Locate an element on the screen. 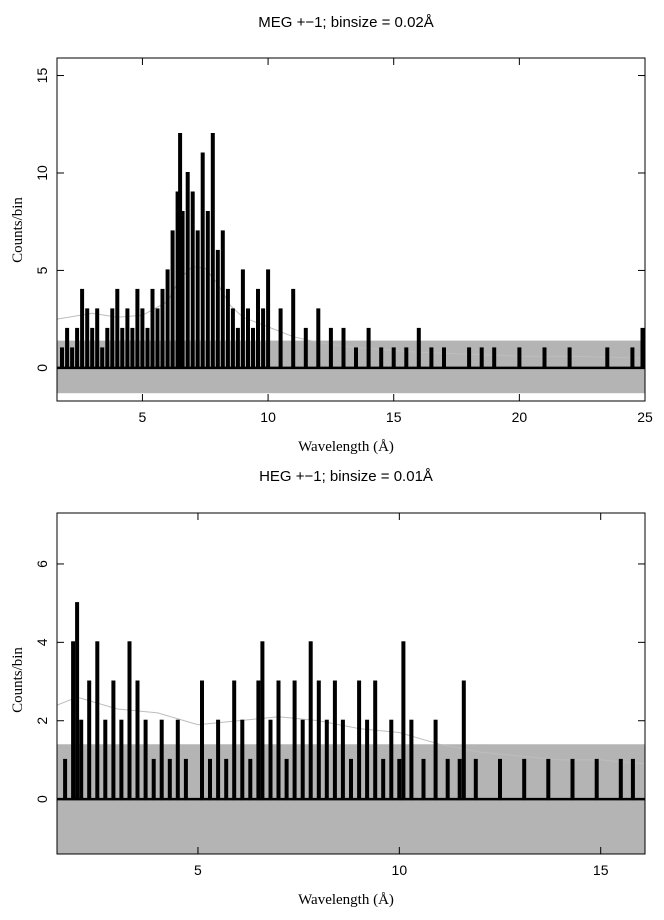  heg-y-tick-label: 0 is located at coordinates (42, 799).